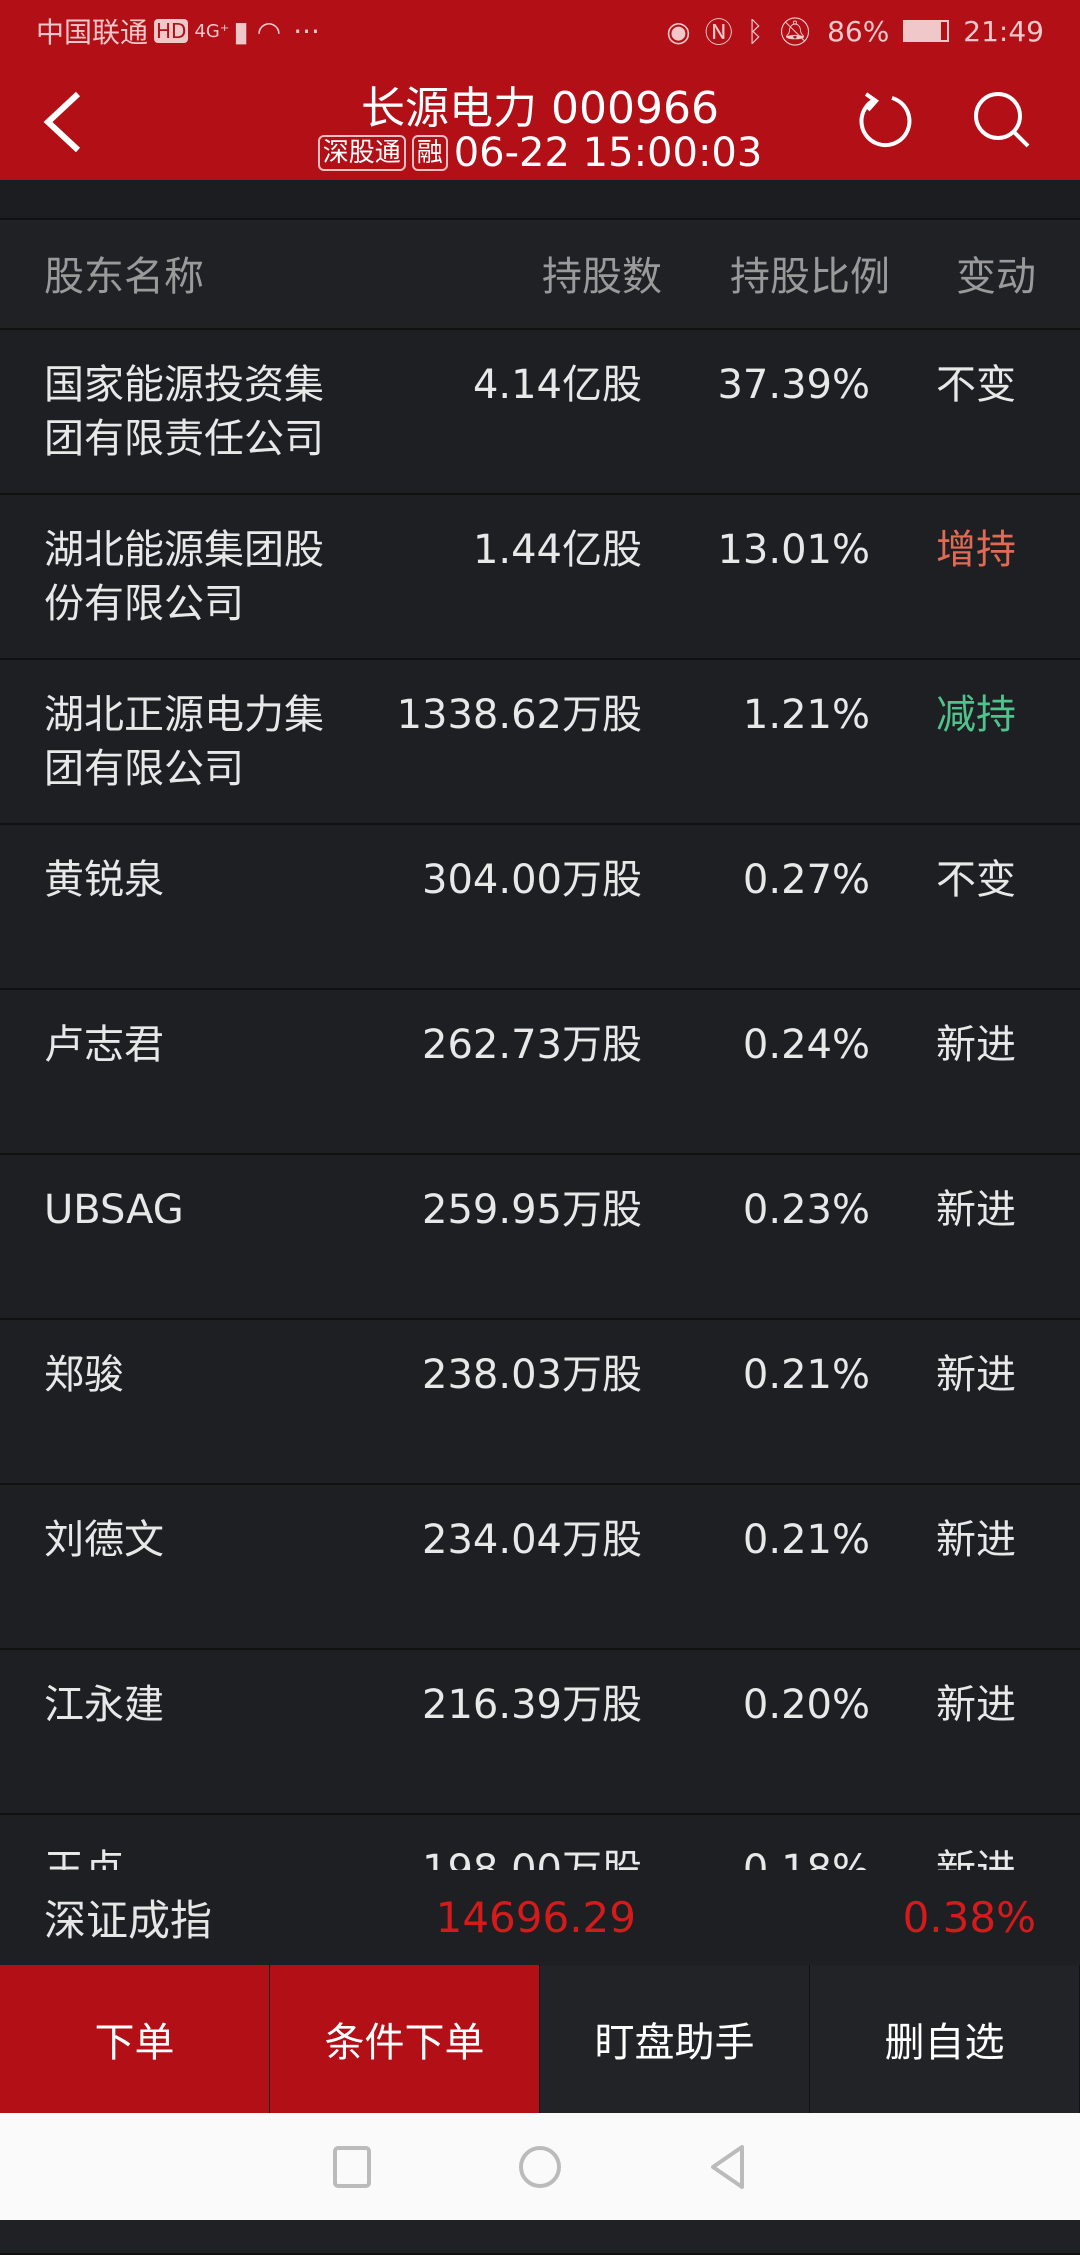 This screenshot has width=1080, height=2255. What do you see at coordinates (352, 2167) in the screenshot?
I see `recents-icon` at bounding box center [352, 2167].